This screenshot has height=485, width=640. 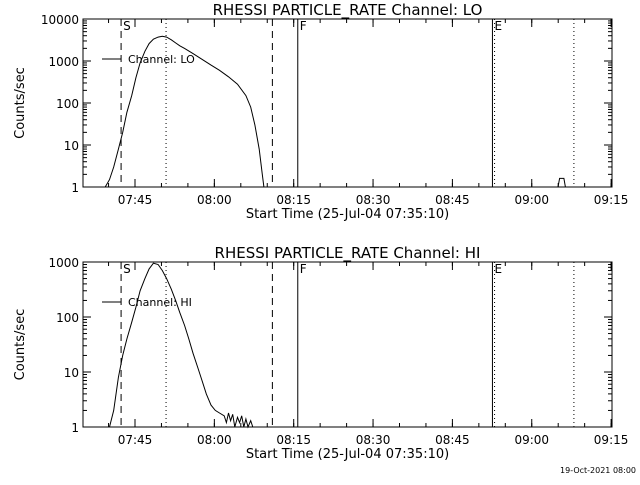 I want to click on legend-label: Channel: HI, so click(x=160, y=302).